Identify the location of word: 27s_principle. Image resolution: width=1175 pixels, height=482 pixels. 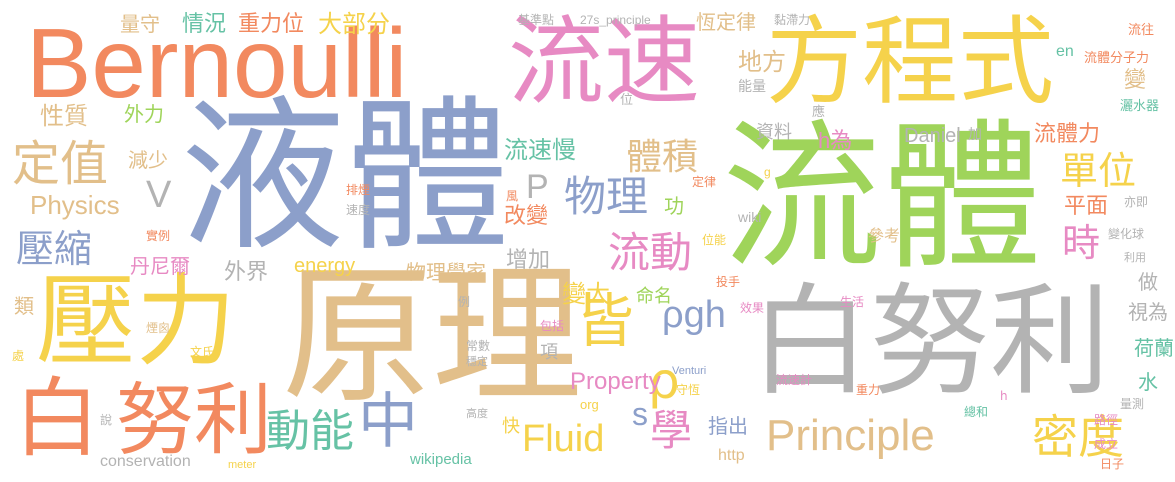
(615, 20).